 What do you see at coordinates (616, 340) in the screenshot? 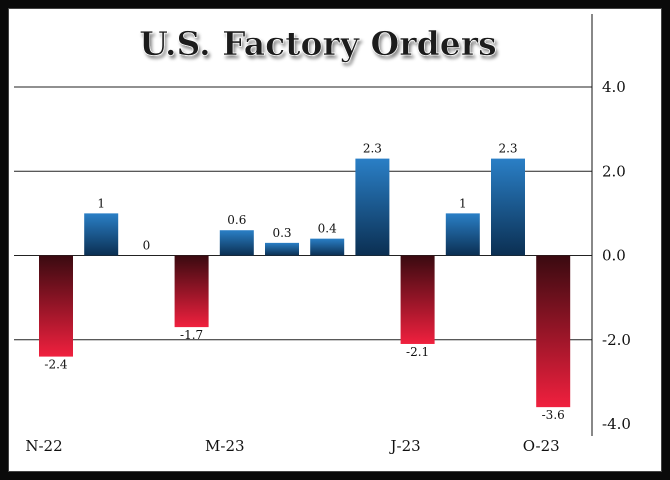
I see `y-tick-label: -2.0` at bounding box center [616, 340].